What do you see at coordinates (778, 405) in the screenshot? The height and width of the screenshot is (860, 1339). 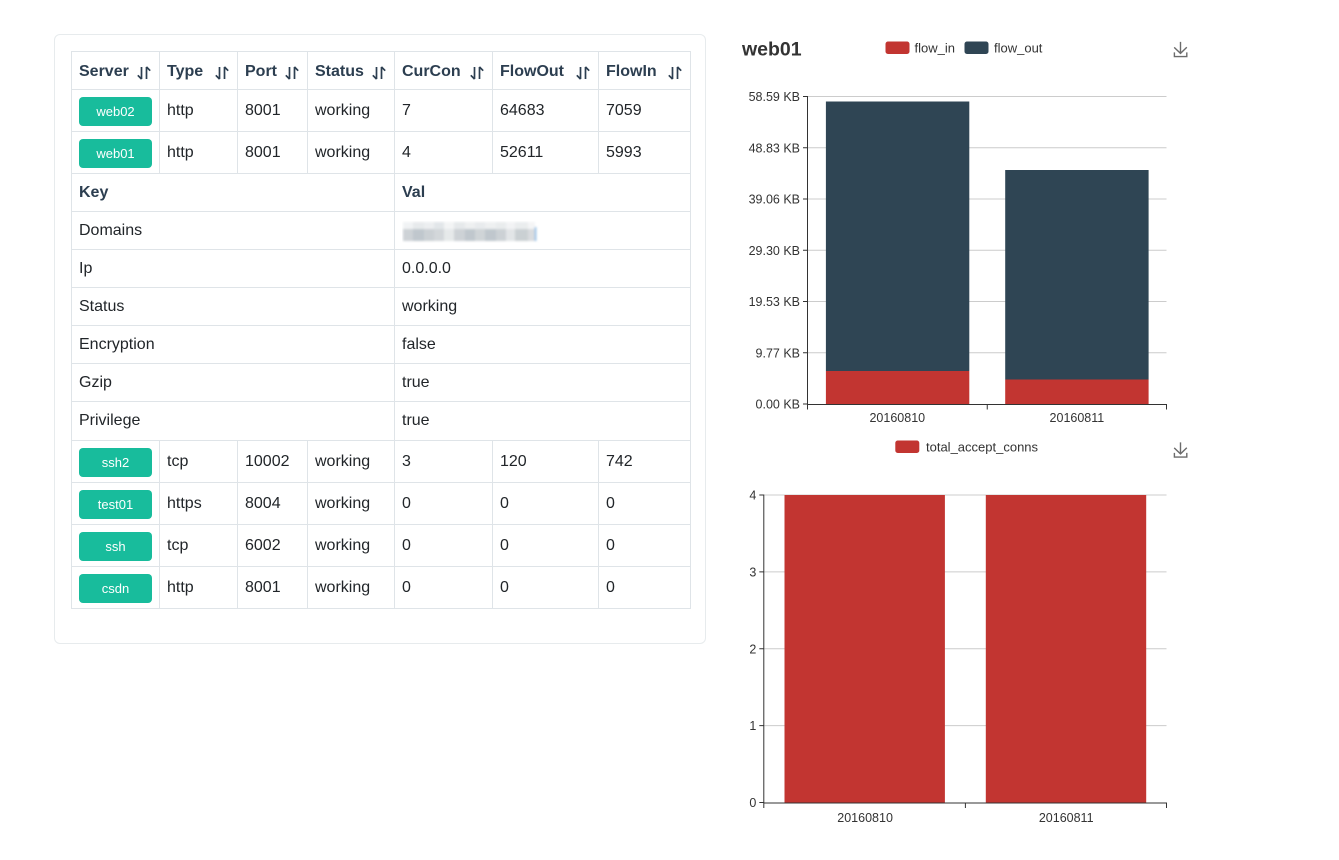 I see `svg-text: 0.00 KB` at bounding box center [778, 405].